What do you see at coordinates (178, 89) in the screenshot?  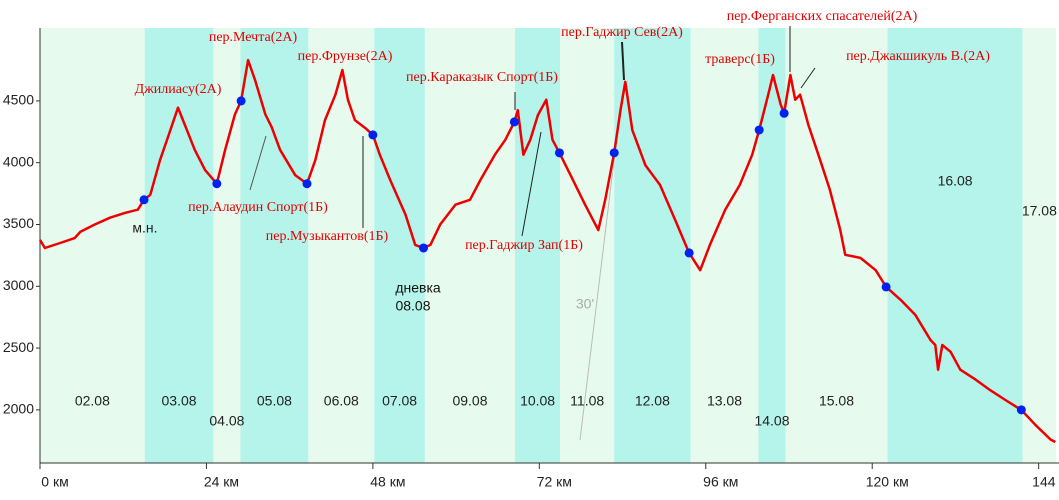 I see `pass-label: Джилиасу(2А)` at bounding box center [178, 89].